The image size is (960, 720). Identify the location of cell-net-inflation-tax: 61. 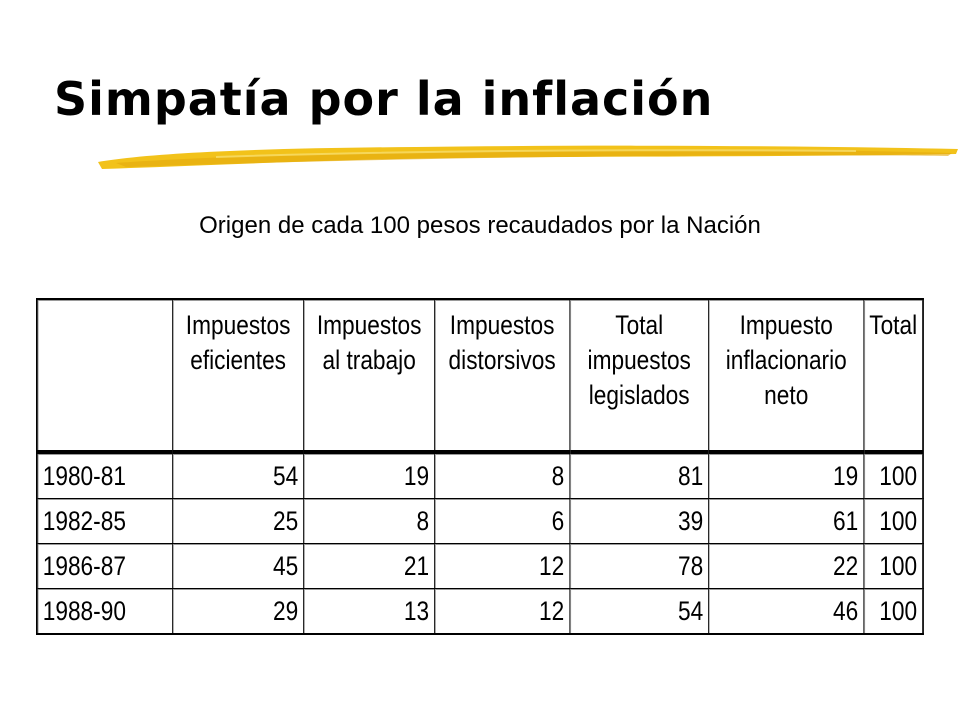
(786, 521).